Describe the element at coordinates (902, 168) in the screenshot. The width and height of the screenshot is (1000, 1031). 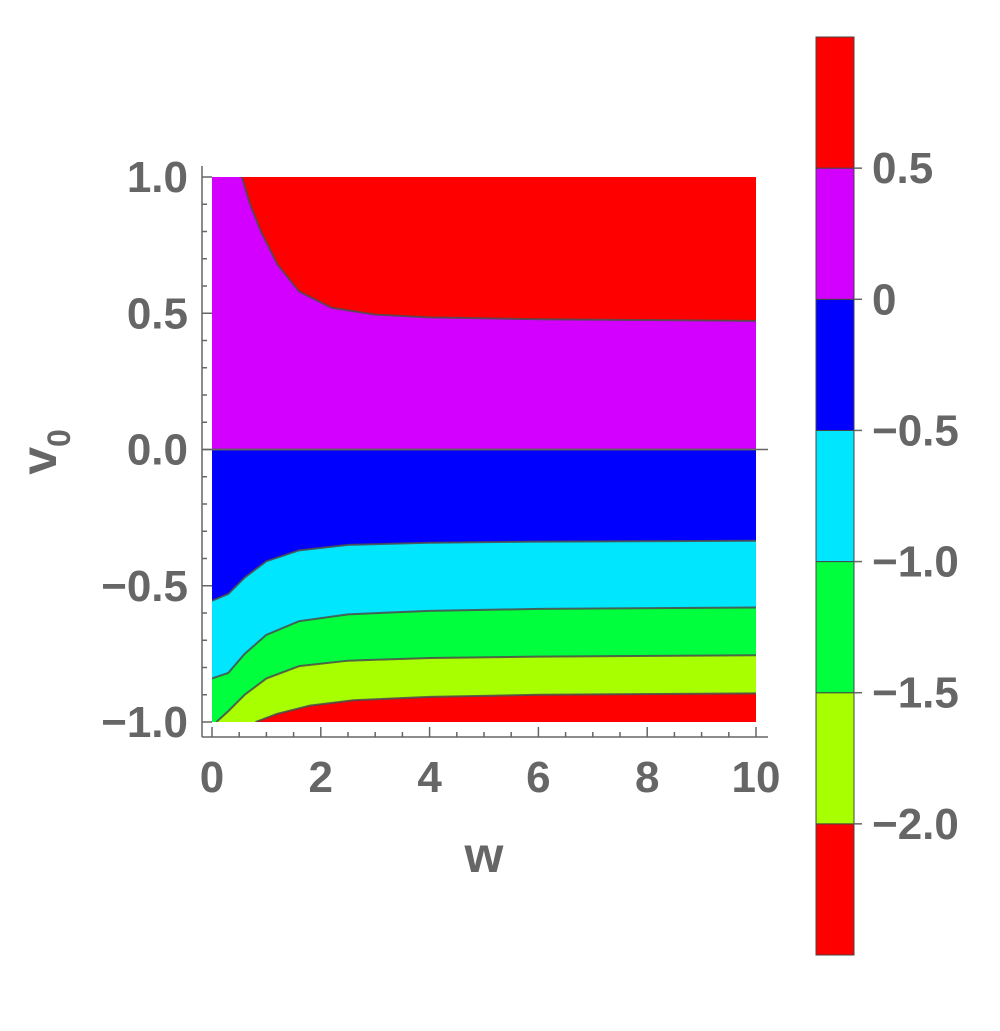
I see `colorbar-tick-label: 0.5` at that location.